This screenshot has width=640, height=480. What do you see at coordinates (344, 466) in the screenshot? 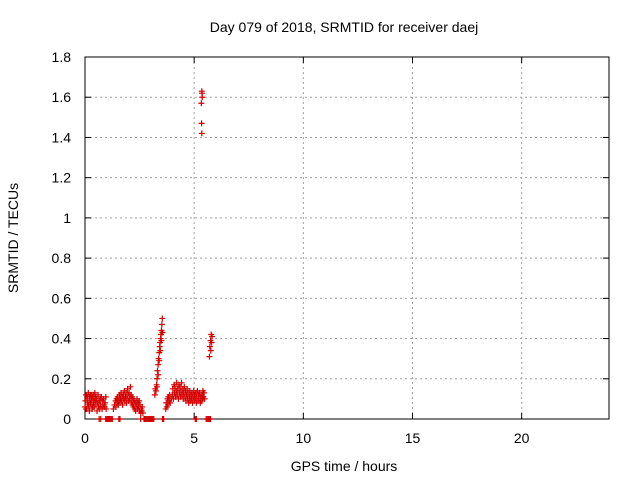
I see `x-axis-label: GPS time / hours` at bounding box center [344, 466].